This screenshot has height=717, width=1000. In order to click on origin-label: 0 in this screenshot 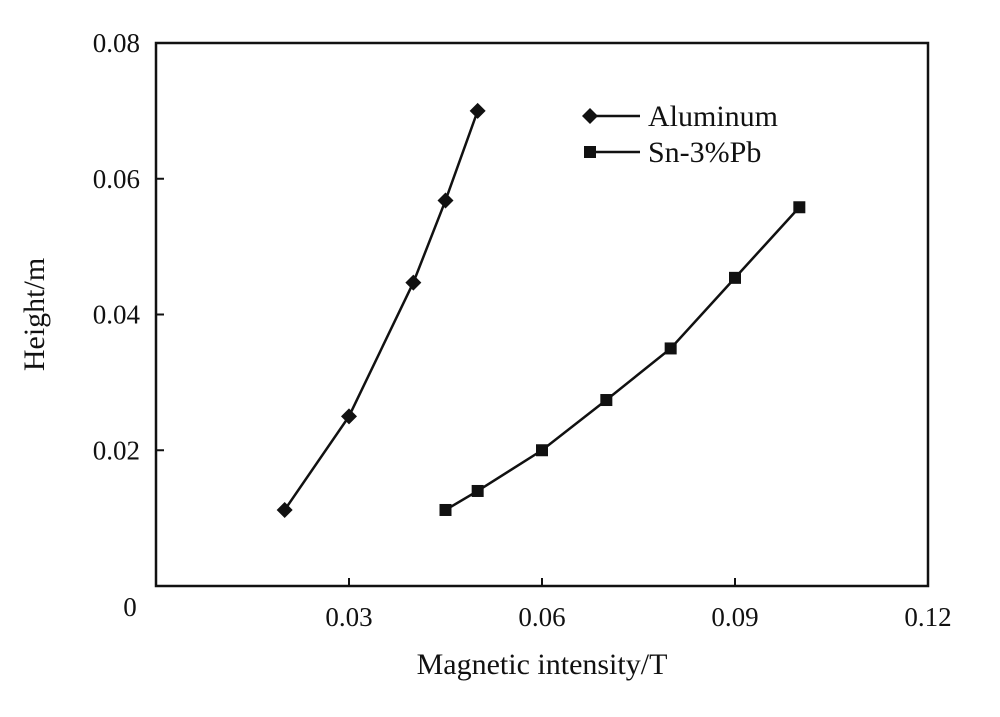, I will do `click(130, 607)`.